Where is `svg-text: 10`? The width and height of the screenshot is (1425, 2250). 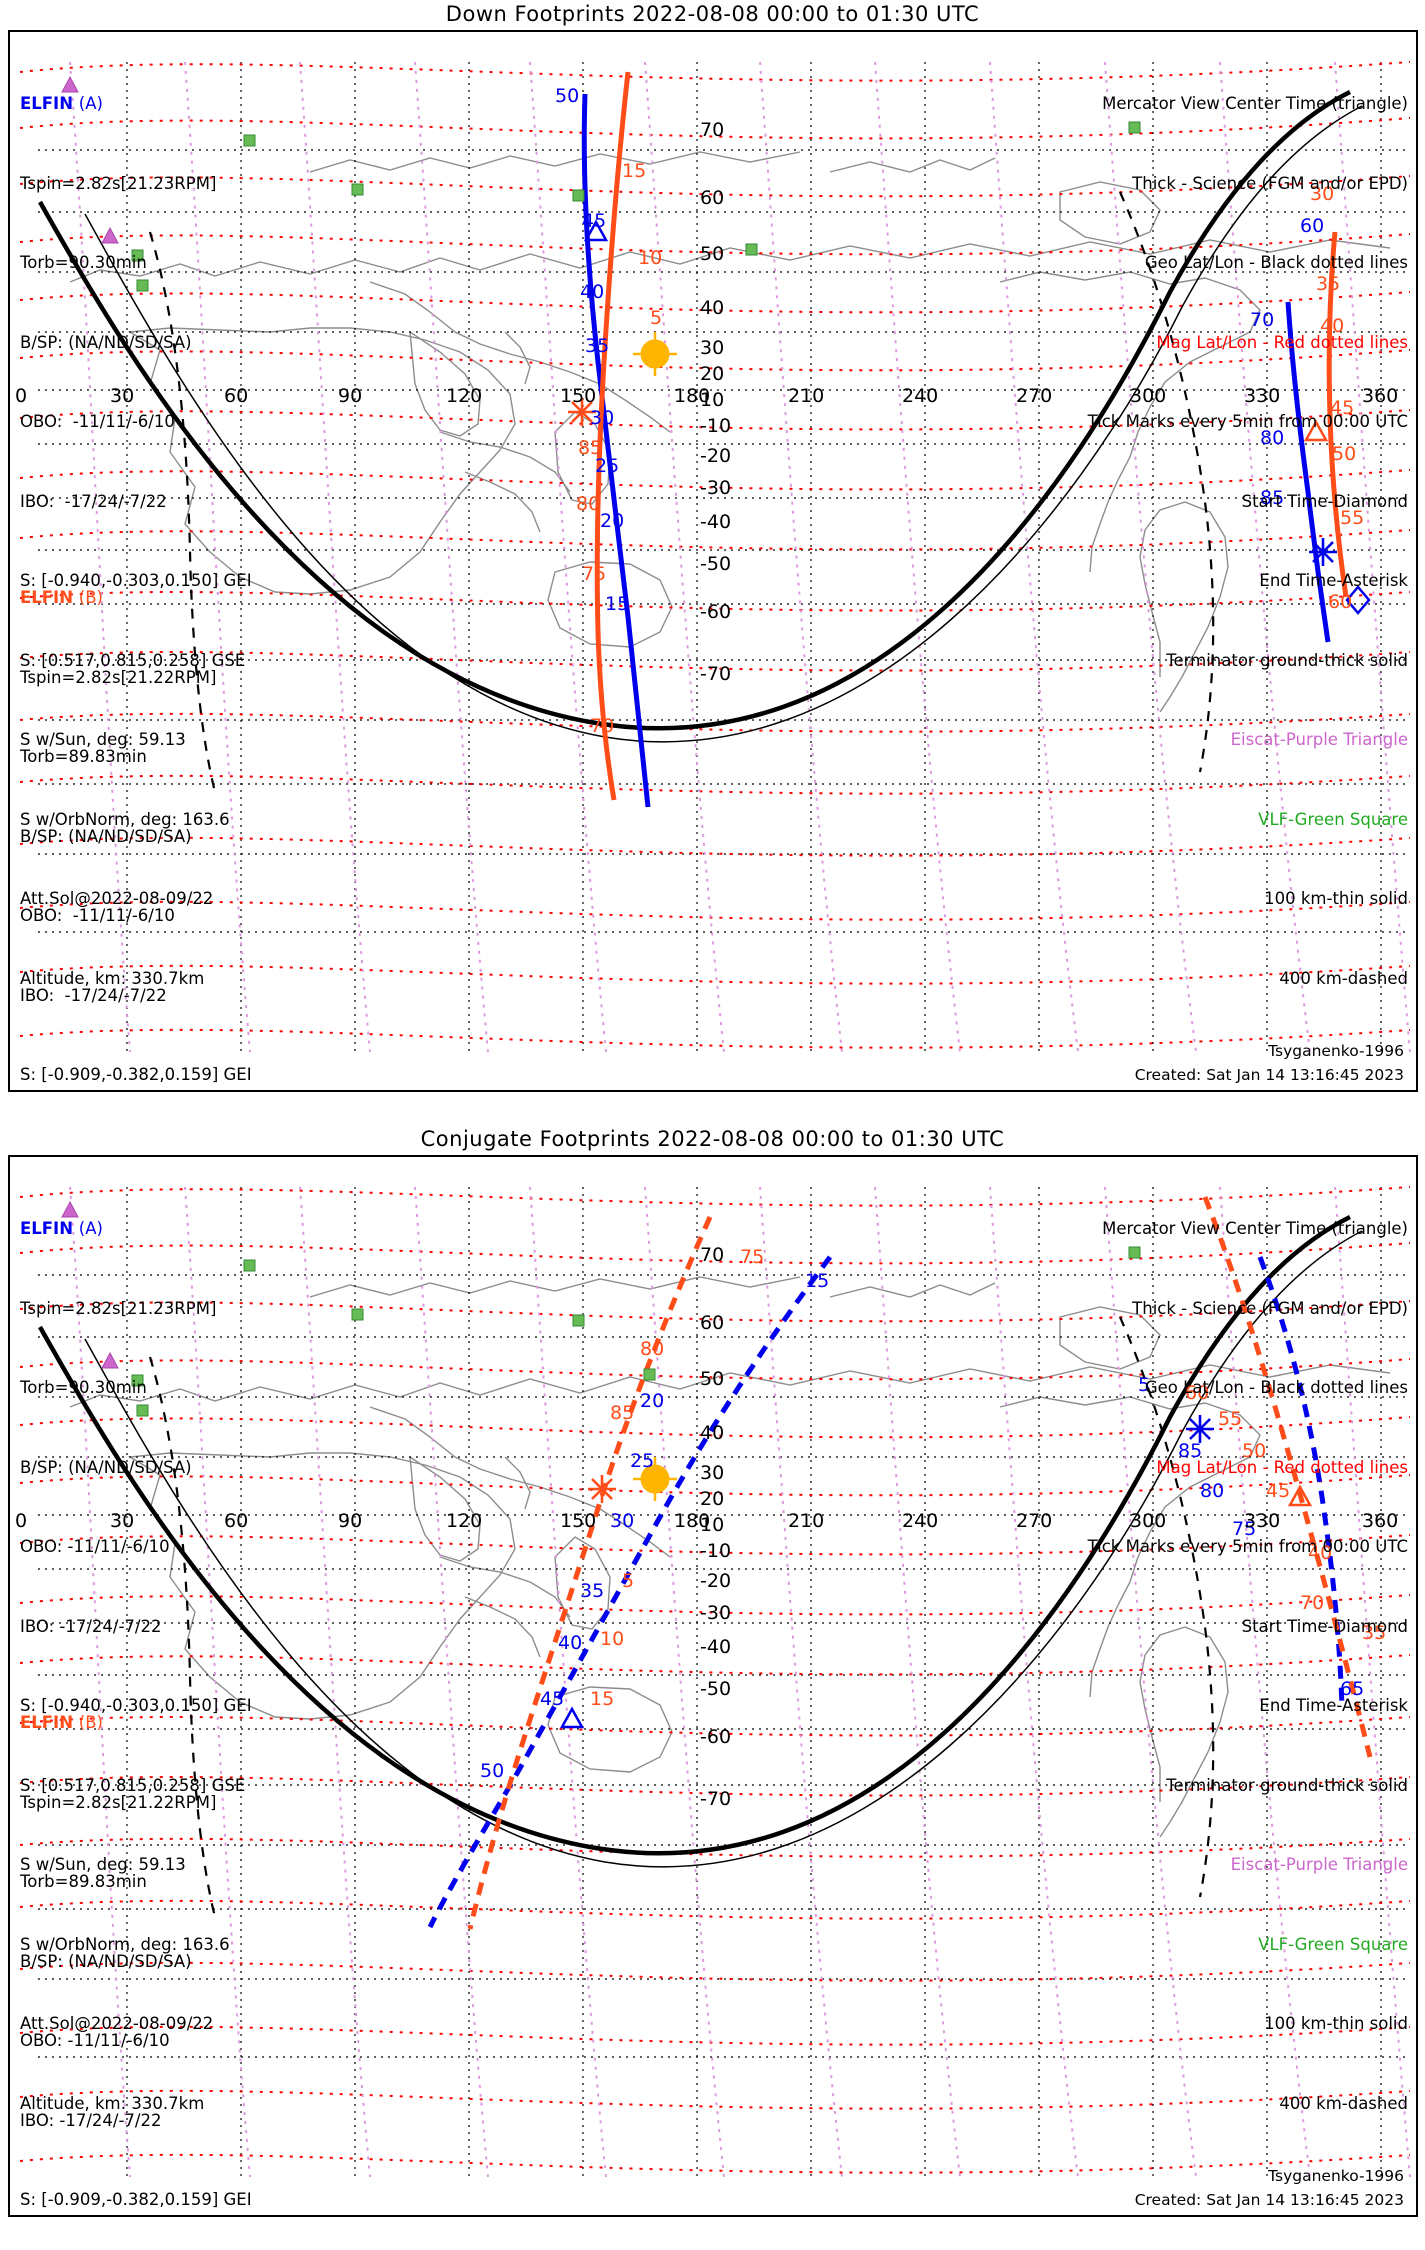 svg-text: 10 is located at coordinates (612, 1639).